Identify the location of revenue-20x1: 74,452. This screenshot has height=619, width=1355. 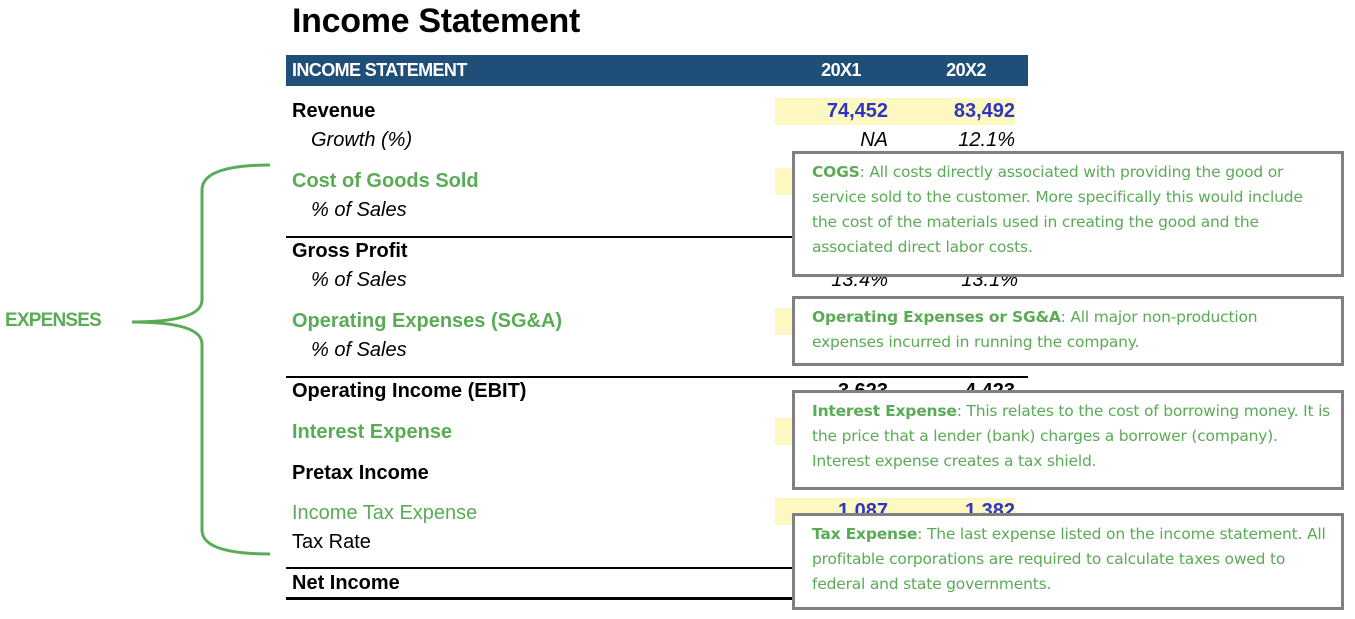
(857, 111).